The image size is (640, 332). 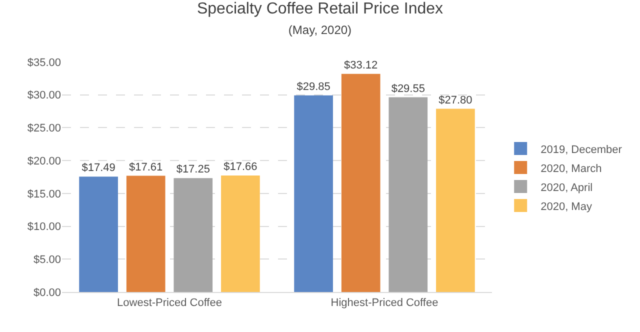 What do you see at coordinates (320, 9) in the screenshot?
I see `chart-title: Specialty Coffee Retail Price Index` at bounding box center [320, 9].